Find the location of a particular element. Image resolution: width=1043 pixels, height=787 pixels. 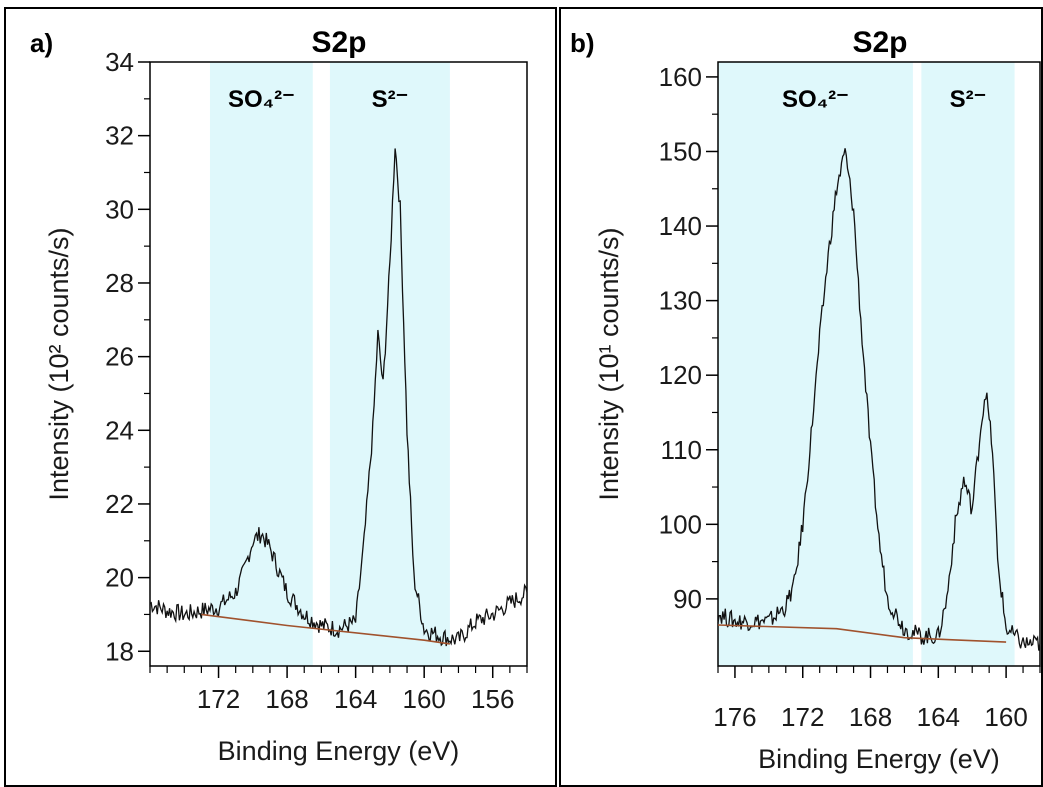

y-tick-label: 160 is located at coordinates (680, 77).